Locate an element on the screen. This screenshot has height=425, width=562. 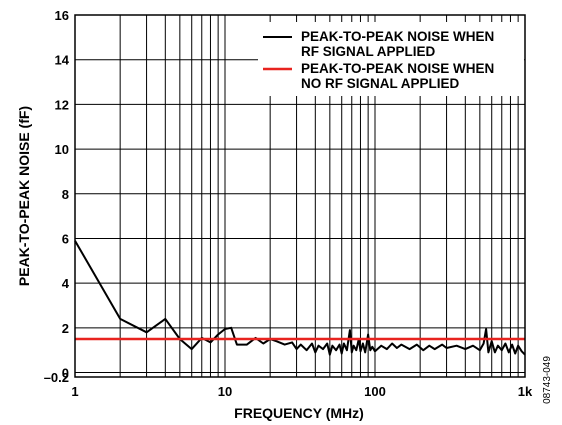
x-tick-label: 10 is located at coordinates (225, 391).